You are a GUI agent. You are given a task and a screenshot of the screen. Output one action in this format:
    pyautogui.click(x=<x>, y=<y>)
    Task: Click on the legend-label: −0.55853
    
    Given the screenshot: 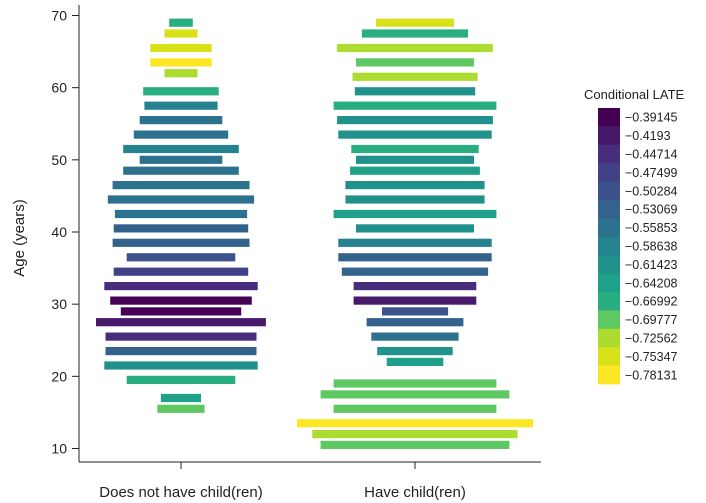 What is the action you would take?
    pyautogui.click(x=651, y=228)
    